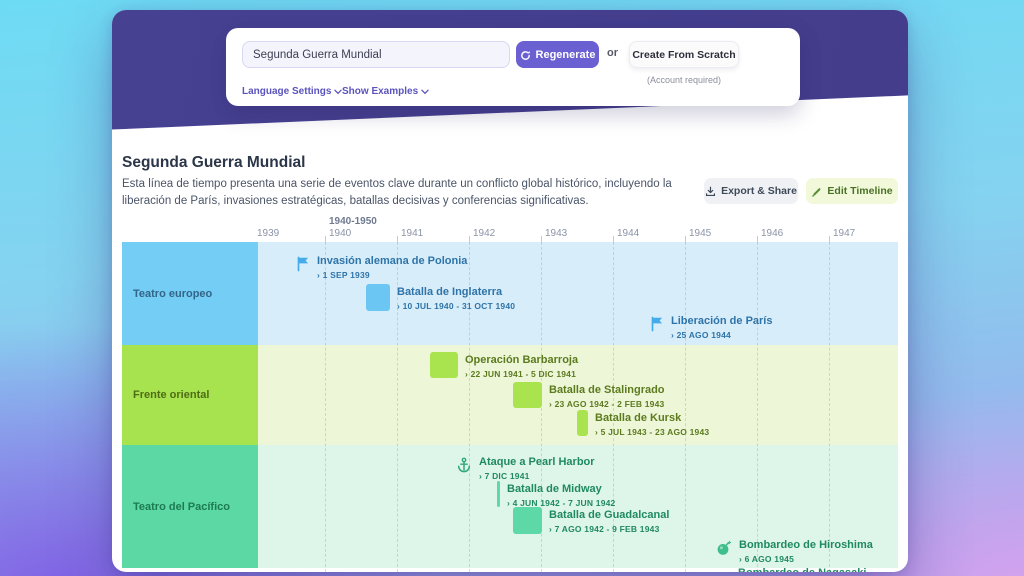 The width and height of the screenshot is (1024, 576). I want to click on row-label-teatro-del-pacifico: Teatro del Pacífico, so click(190, 506).